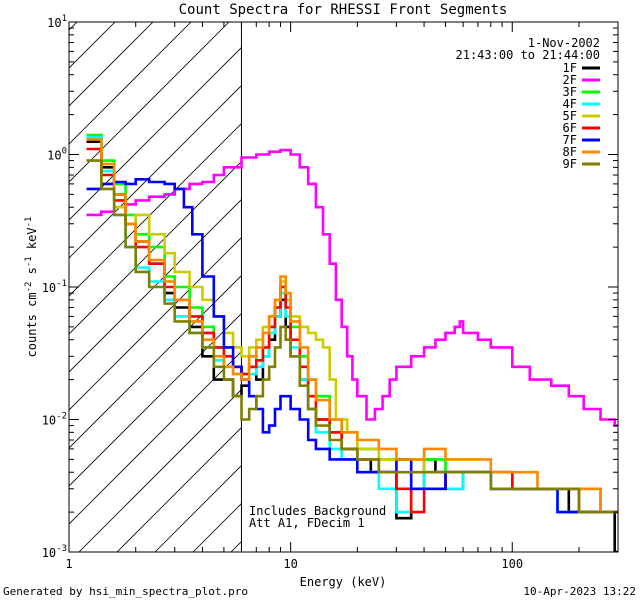 The image size is (640, 600). Describe the element at coordinates (570, 140) in the screenshot. I see `legend-label-7F: 7F` at that location.